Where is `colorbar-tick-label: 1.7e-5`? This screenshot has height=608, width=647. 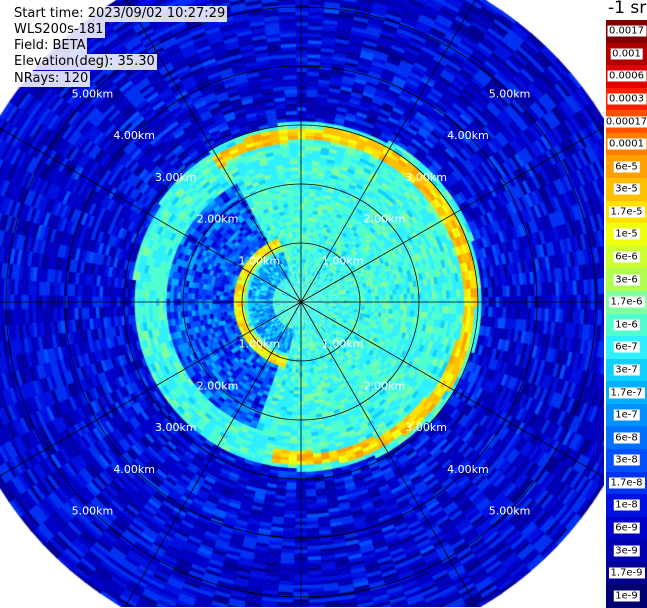 colorbar-tick-label: 1.7e-5 is located at coordinates (626, 212).